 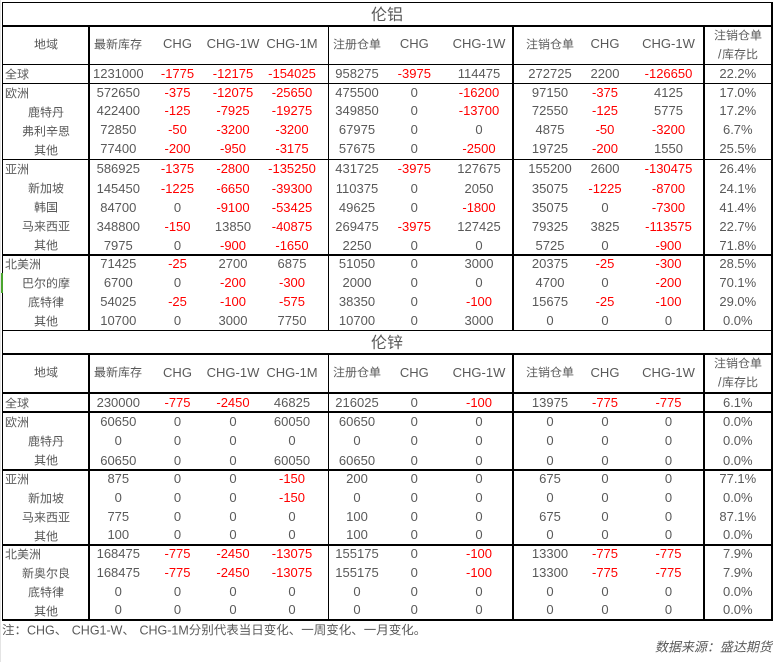 I want to click on svg-text: CHG1-W, so click(x=96, y=630).